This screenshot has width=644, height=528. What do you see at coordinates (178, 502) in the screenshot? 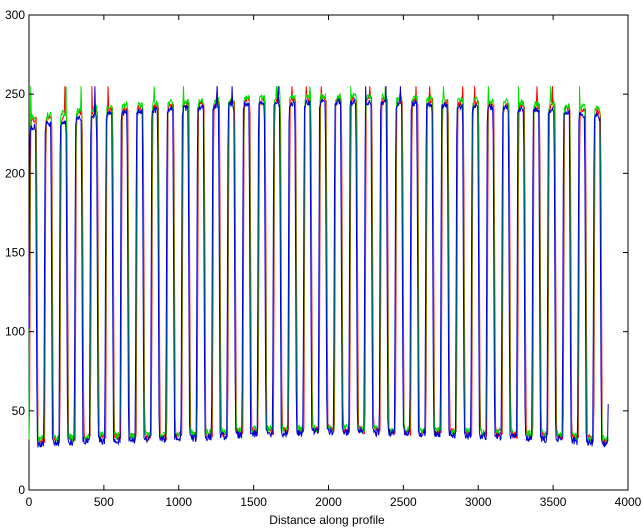
I see `x-tick-label: 1000` at bounding box center [178, 502].